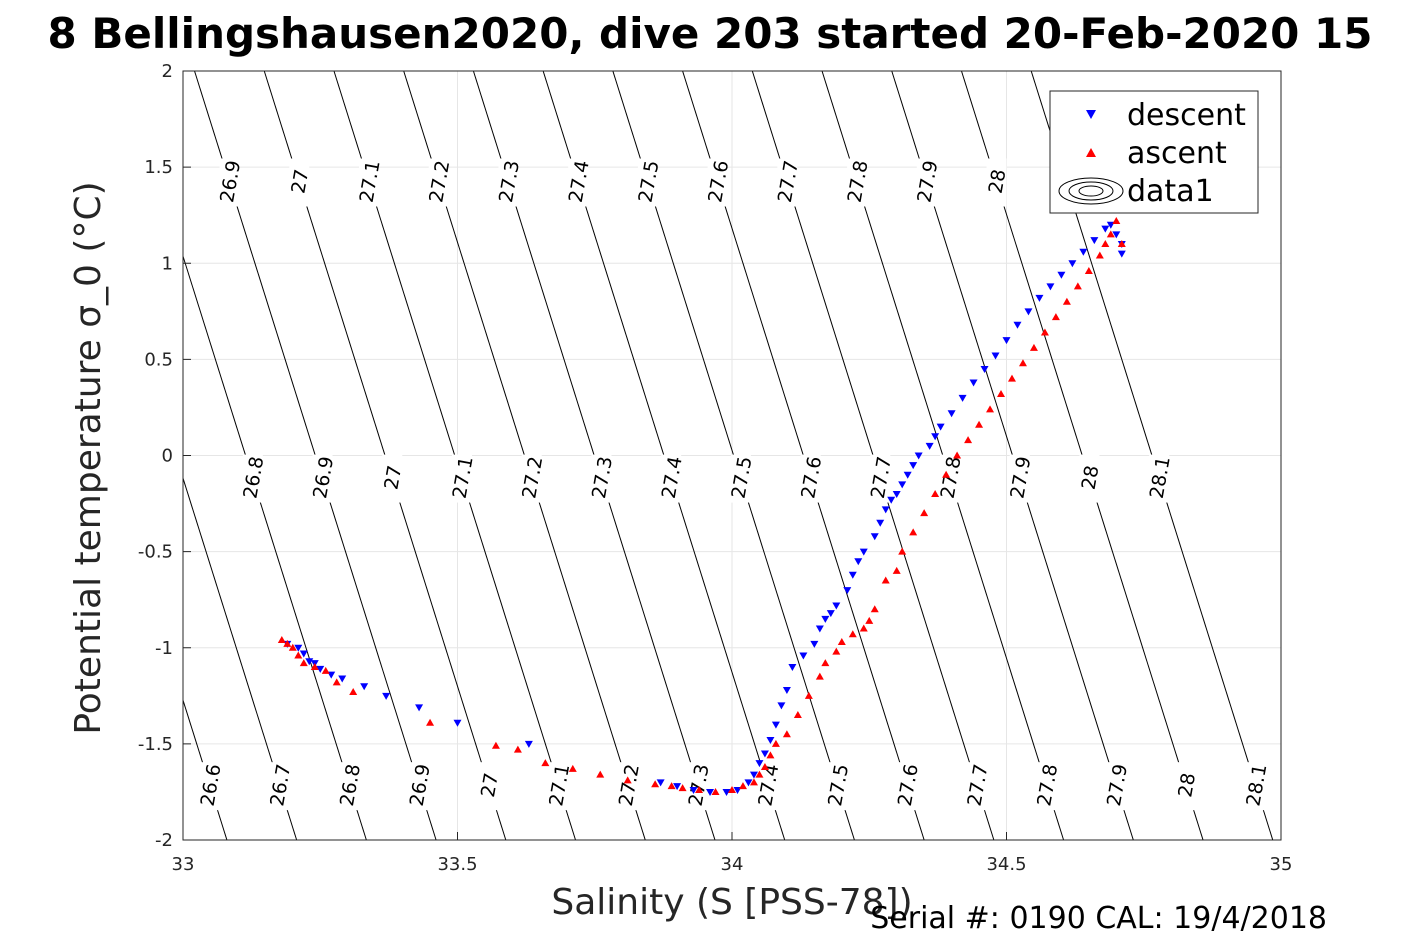 This screenshot has width=1417, height=945. What do you see at coordinates (167, 263) in the screenshot?
I see `y-tick-label: 1` at bounding box center [167, 263].